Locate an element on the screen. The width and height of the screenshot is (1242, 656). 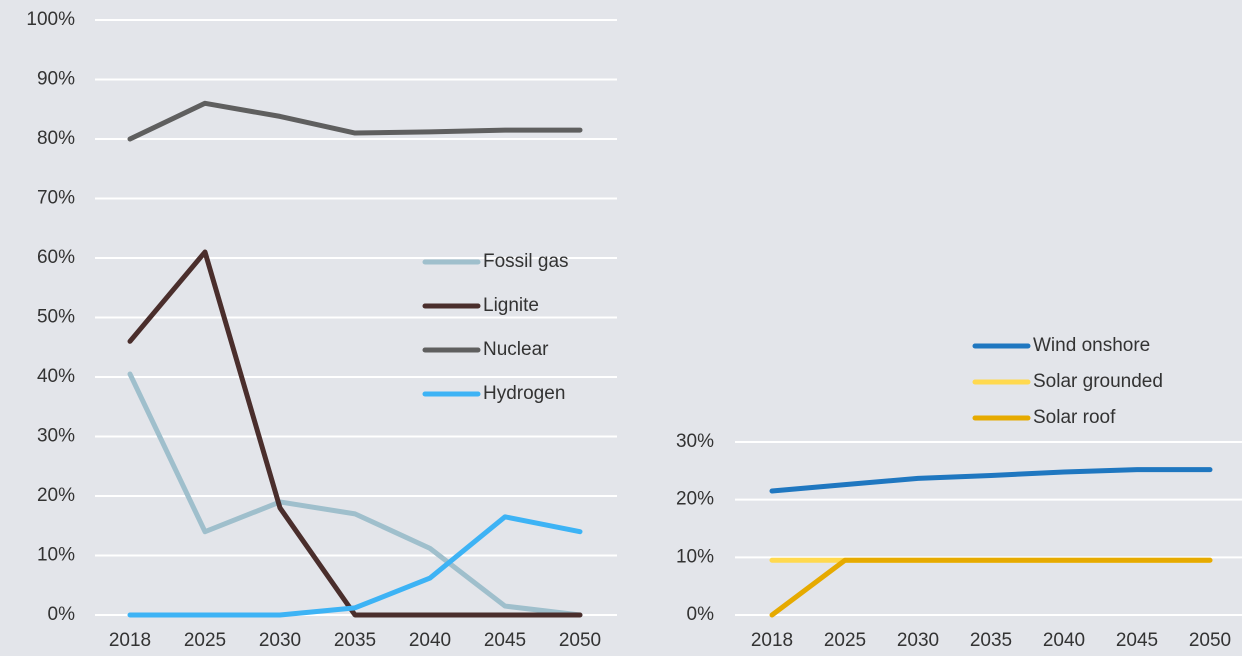
legend-label: Hydrogen is located at coordinates (524, 393).